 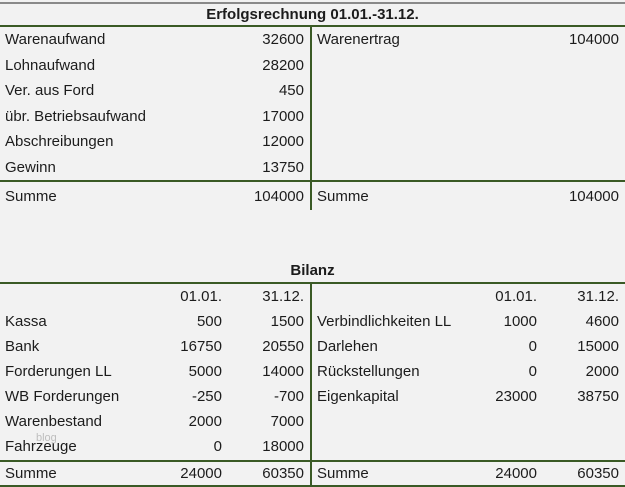 I want to click on account-value: 28200, so click(x=283, y=65).